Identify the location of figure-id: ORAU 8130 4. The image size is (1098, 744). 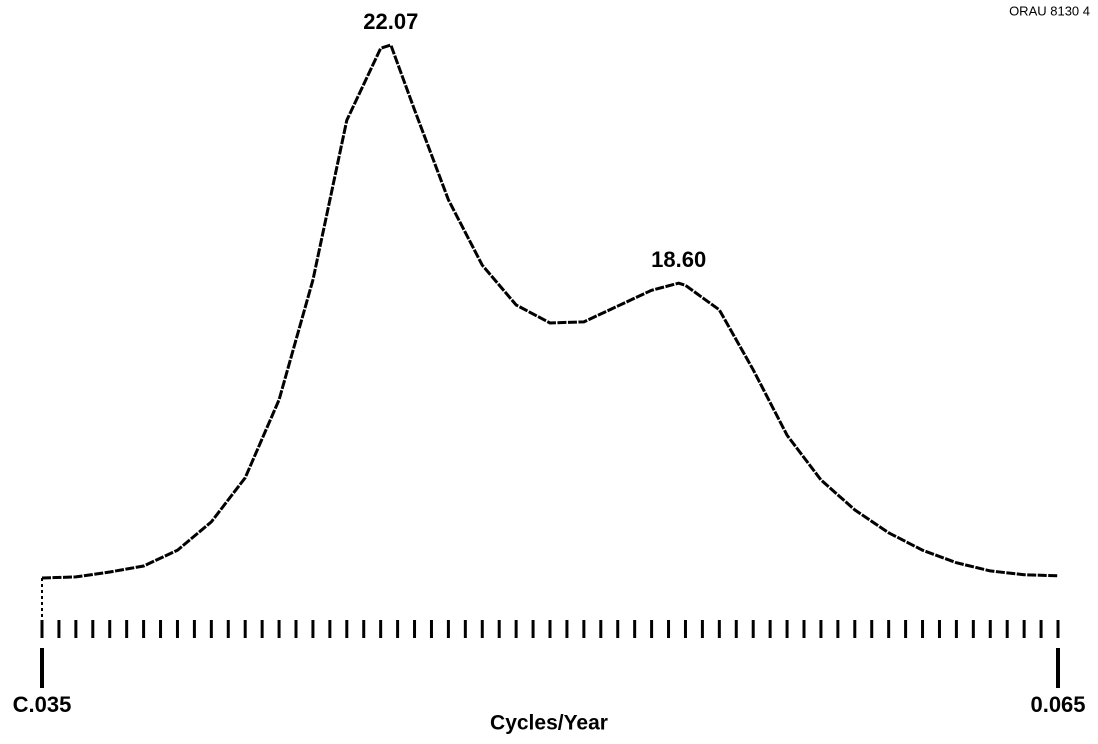
(1049, 10).